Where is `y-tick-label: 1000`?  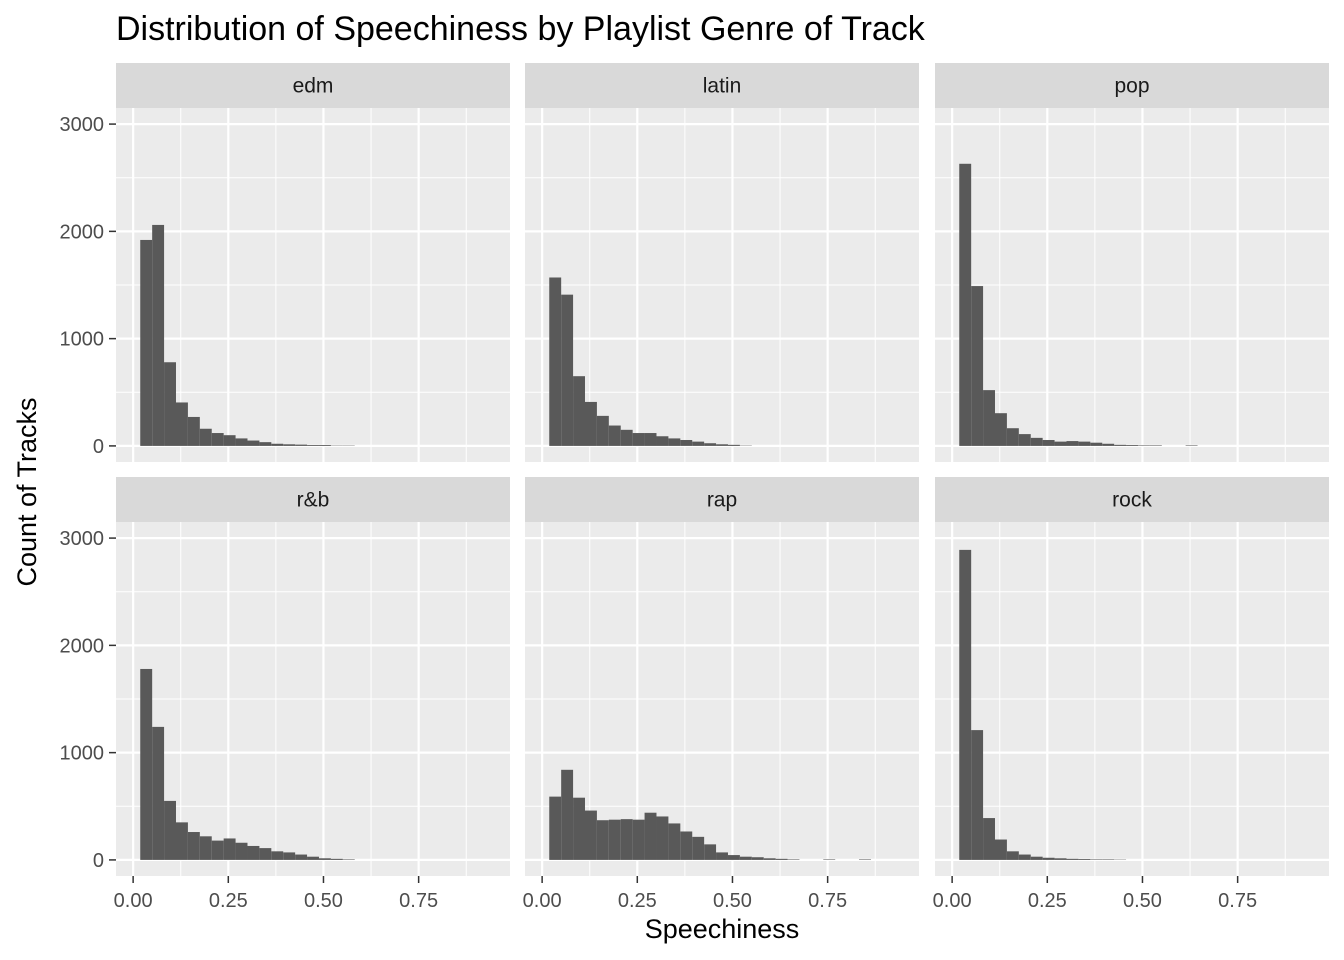 y-tick-label: 1000 is located at coordinates (82, 340).